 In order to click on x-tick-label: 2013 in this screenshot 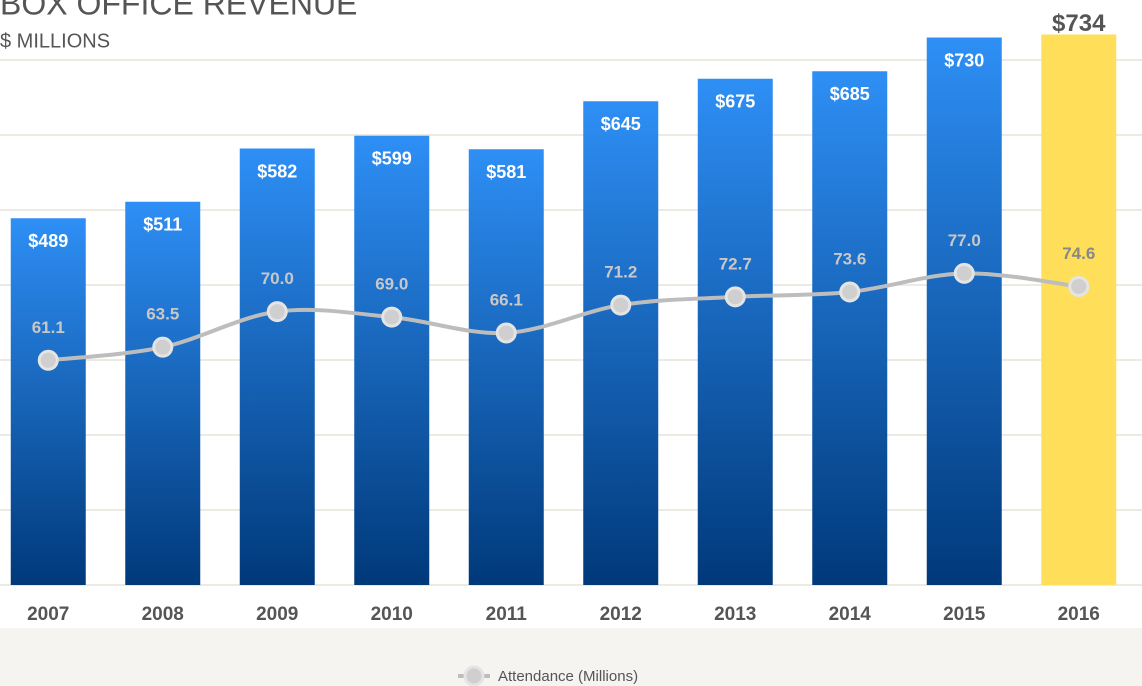, I will do `click(735, 614)`.